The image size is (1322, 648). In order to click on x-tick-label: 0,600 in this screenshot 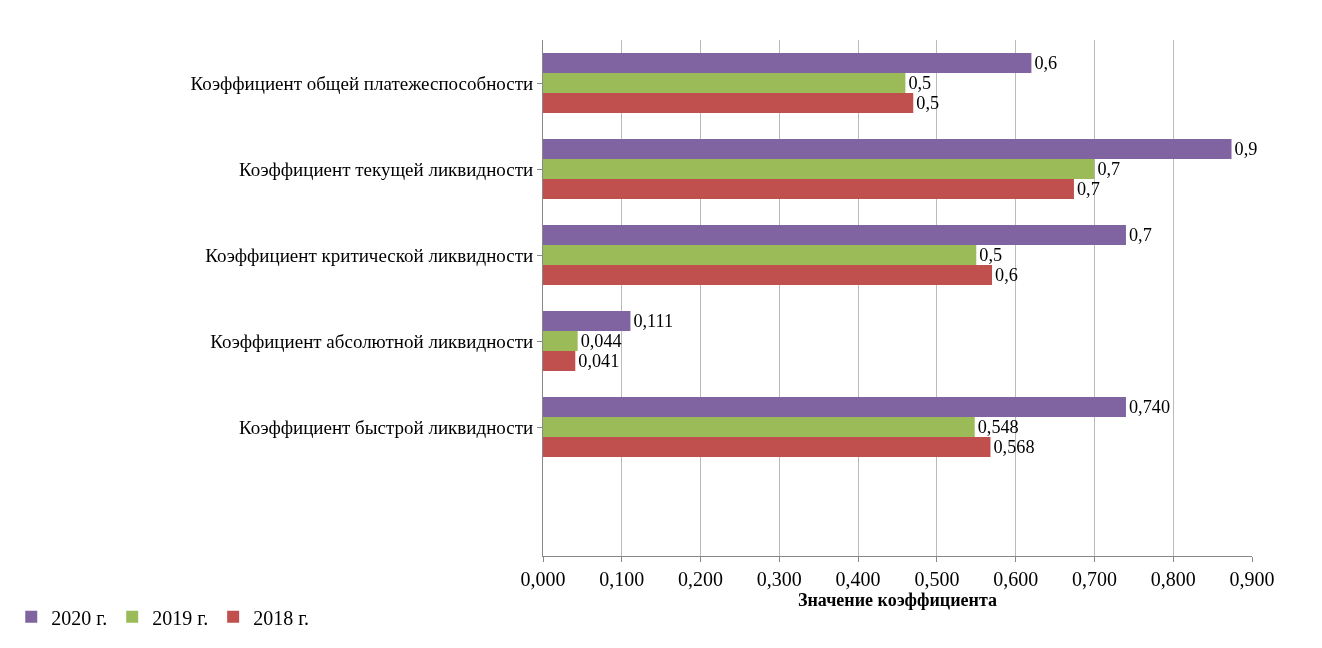, I will do `click(1016, 579)`.